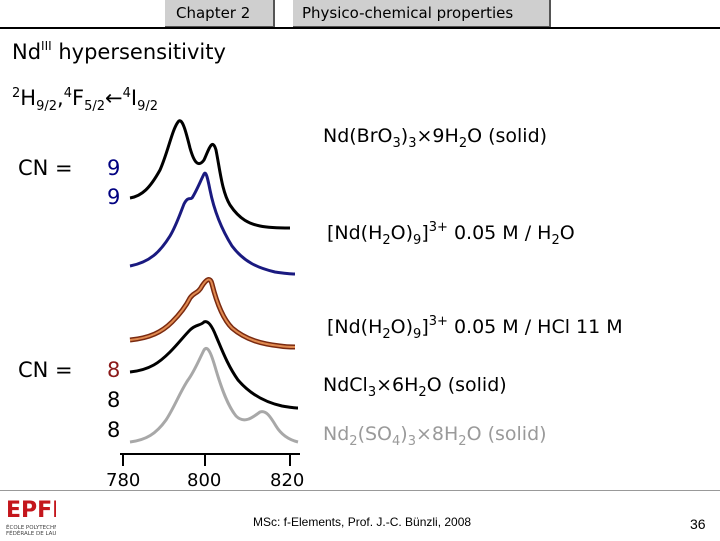  What do you see at coordinates (451, 234) in the screenshot?
I see `label-nd-aqua-water: [Nd(H2O)9]3+ 0.05 M / H2O` at bounding box center [451, 234].